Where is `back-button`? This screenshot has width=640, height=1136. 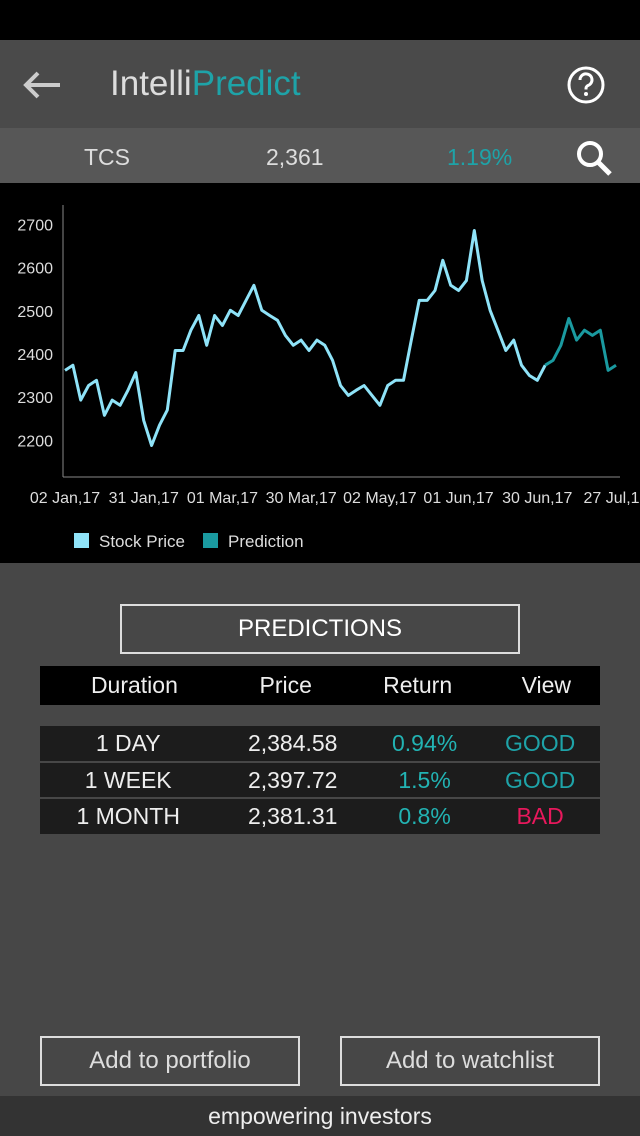 back-button is located at coordinates (42, 85).